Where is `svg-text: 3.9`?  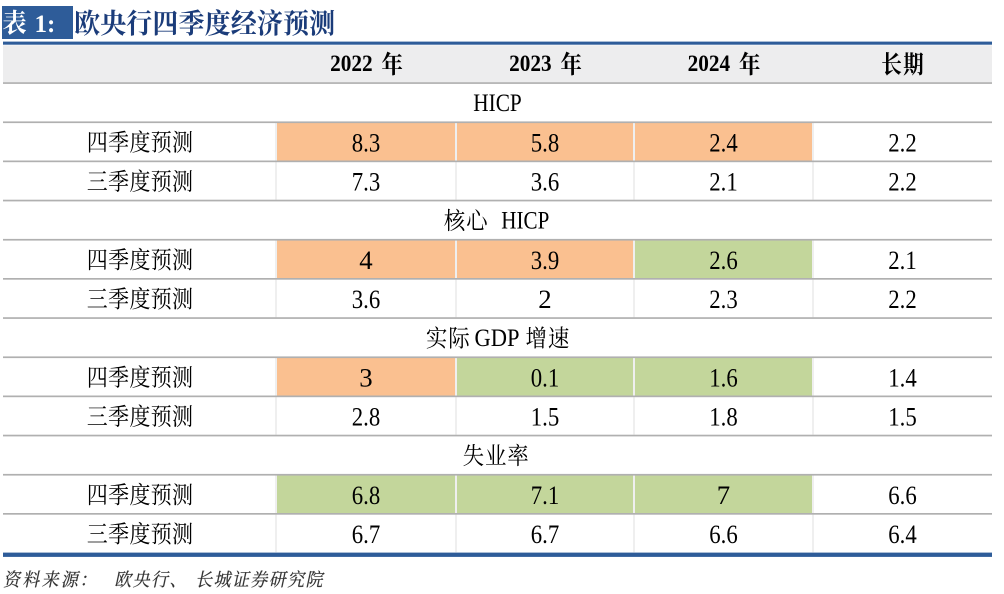 svg-text: 3.9 is located at coordinates (545, 260).